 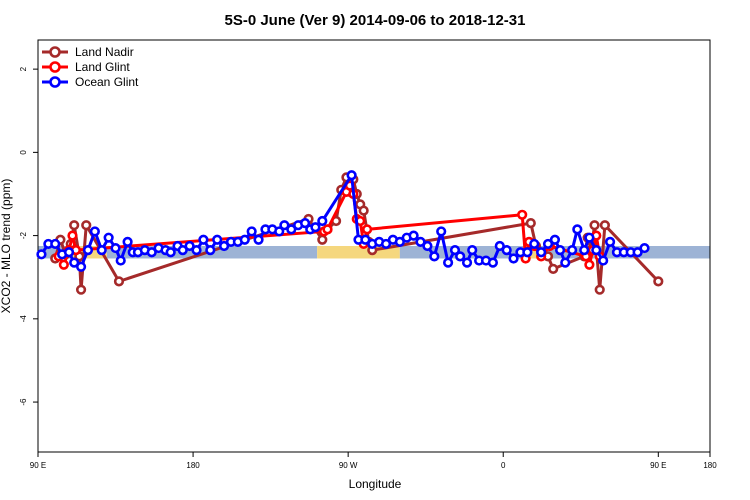 What do you see at coordinates (23, 235) in the screenshot?
I see `y-tick-label: -2` at bounding box center [23, 235].